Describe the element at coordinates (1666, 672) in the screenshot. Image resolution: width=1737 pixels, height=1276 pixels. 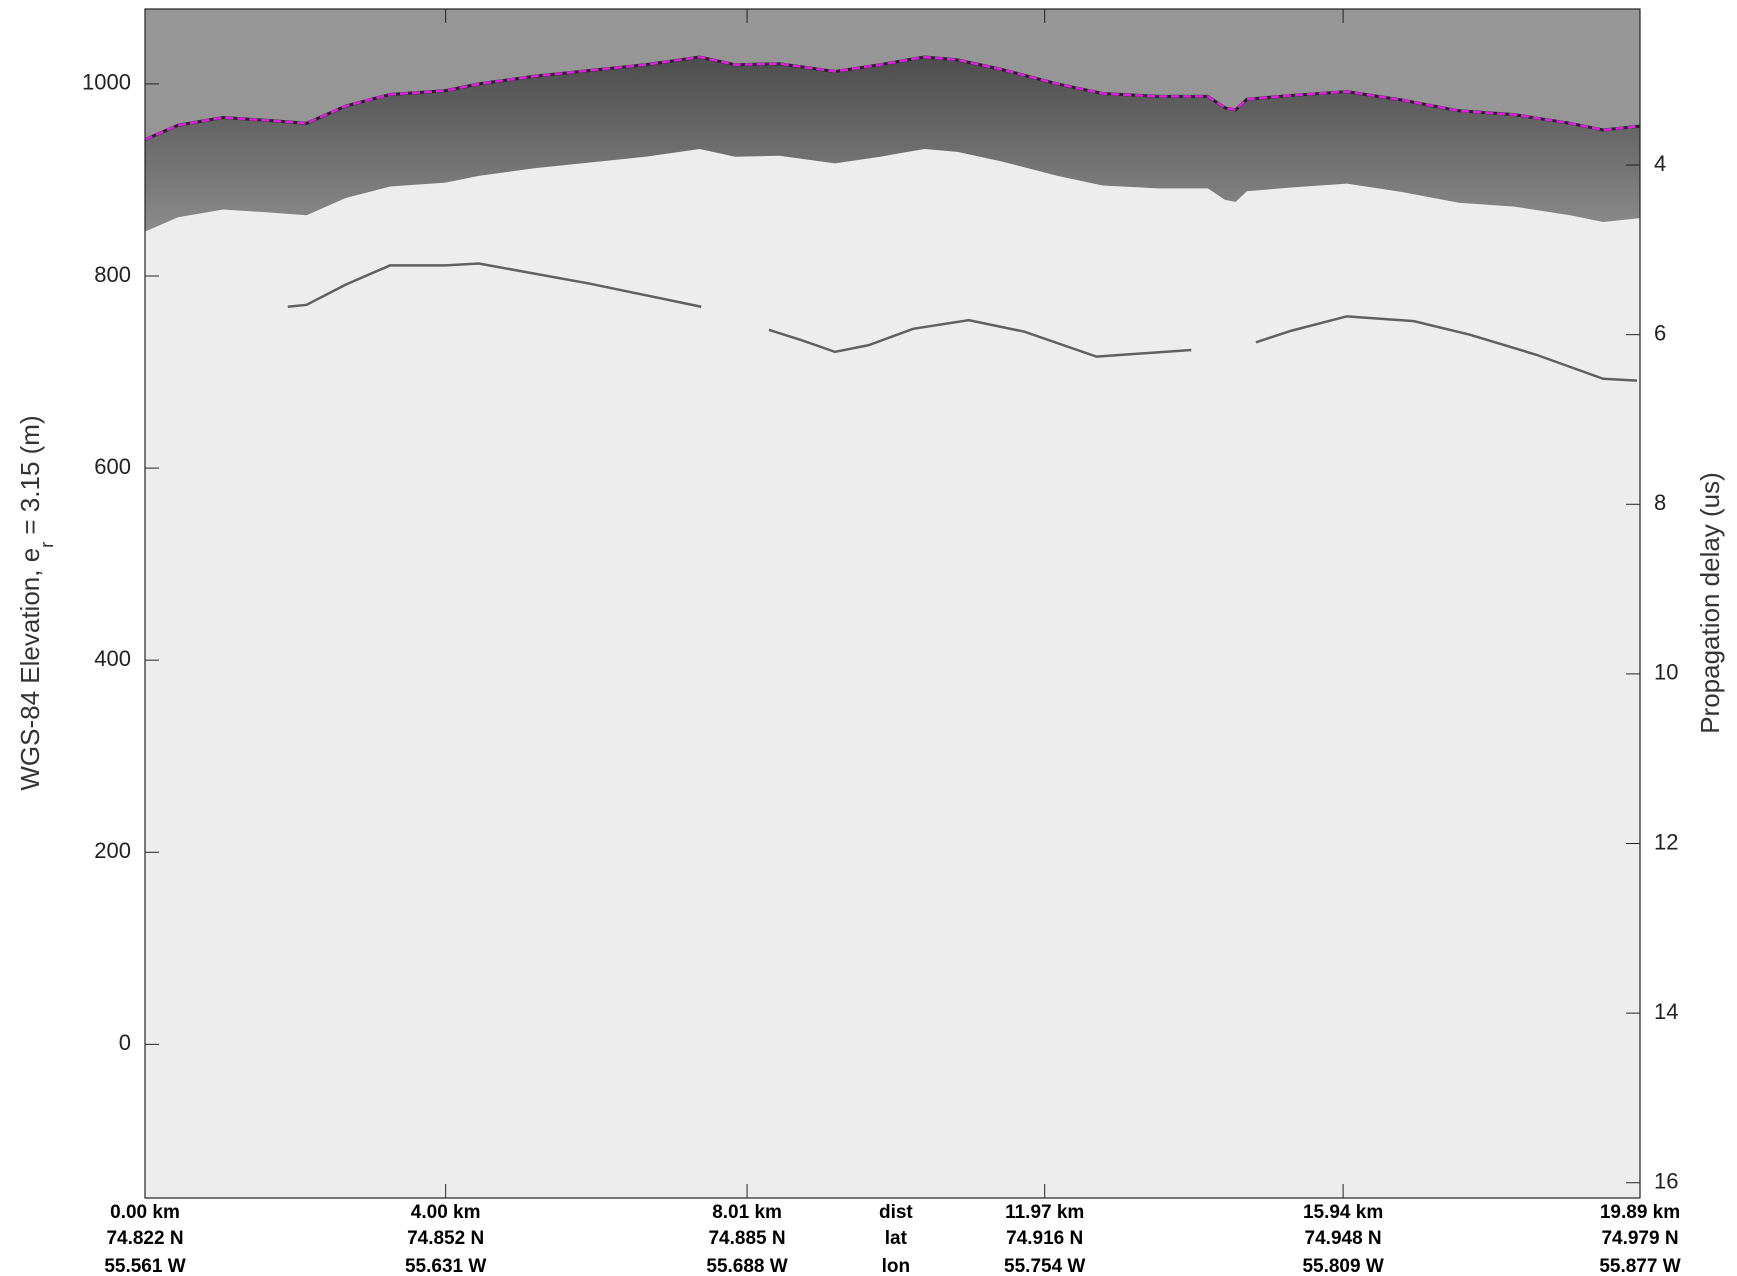
I see `y2-tick-label: 10` at that location.